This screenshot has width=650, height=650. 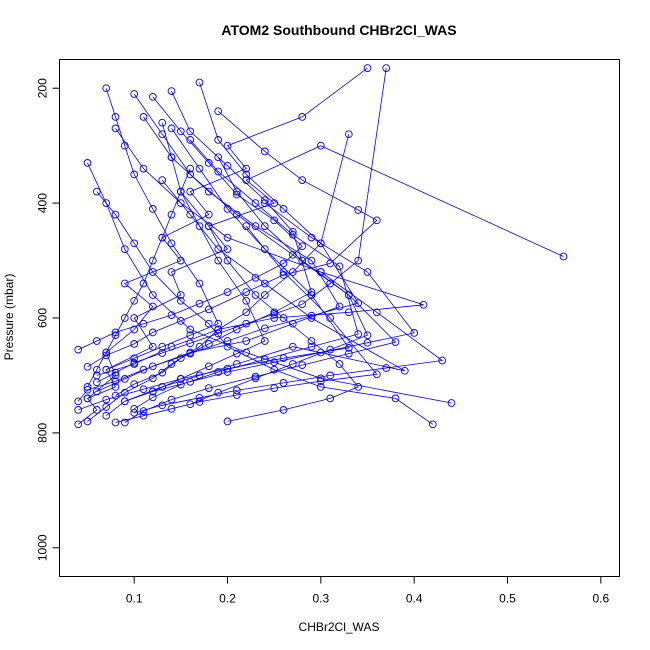 I want to click on y-axis-label: Pressure (mbar), so click(x=9, y=317).